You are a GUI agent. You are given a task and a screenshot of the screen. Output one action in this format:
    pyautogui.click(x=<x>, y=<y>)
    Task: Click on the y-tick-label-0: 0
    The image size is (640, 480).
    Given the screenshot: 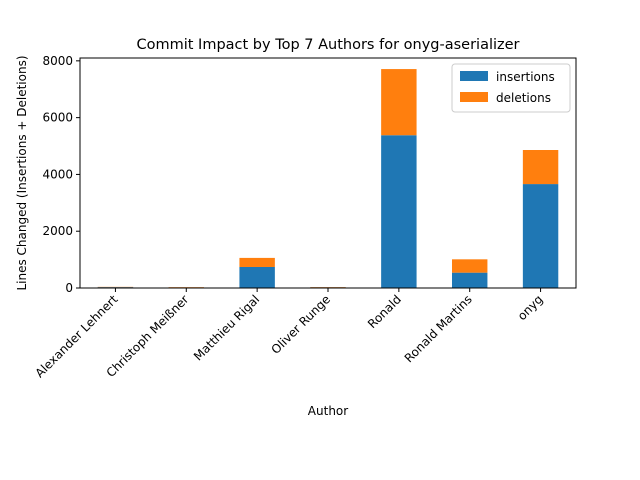 What is the action you would take?
    pyautogui.click(x=69, y=288)
    